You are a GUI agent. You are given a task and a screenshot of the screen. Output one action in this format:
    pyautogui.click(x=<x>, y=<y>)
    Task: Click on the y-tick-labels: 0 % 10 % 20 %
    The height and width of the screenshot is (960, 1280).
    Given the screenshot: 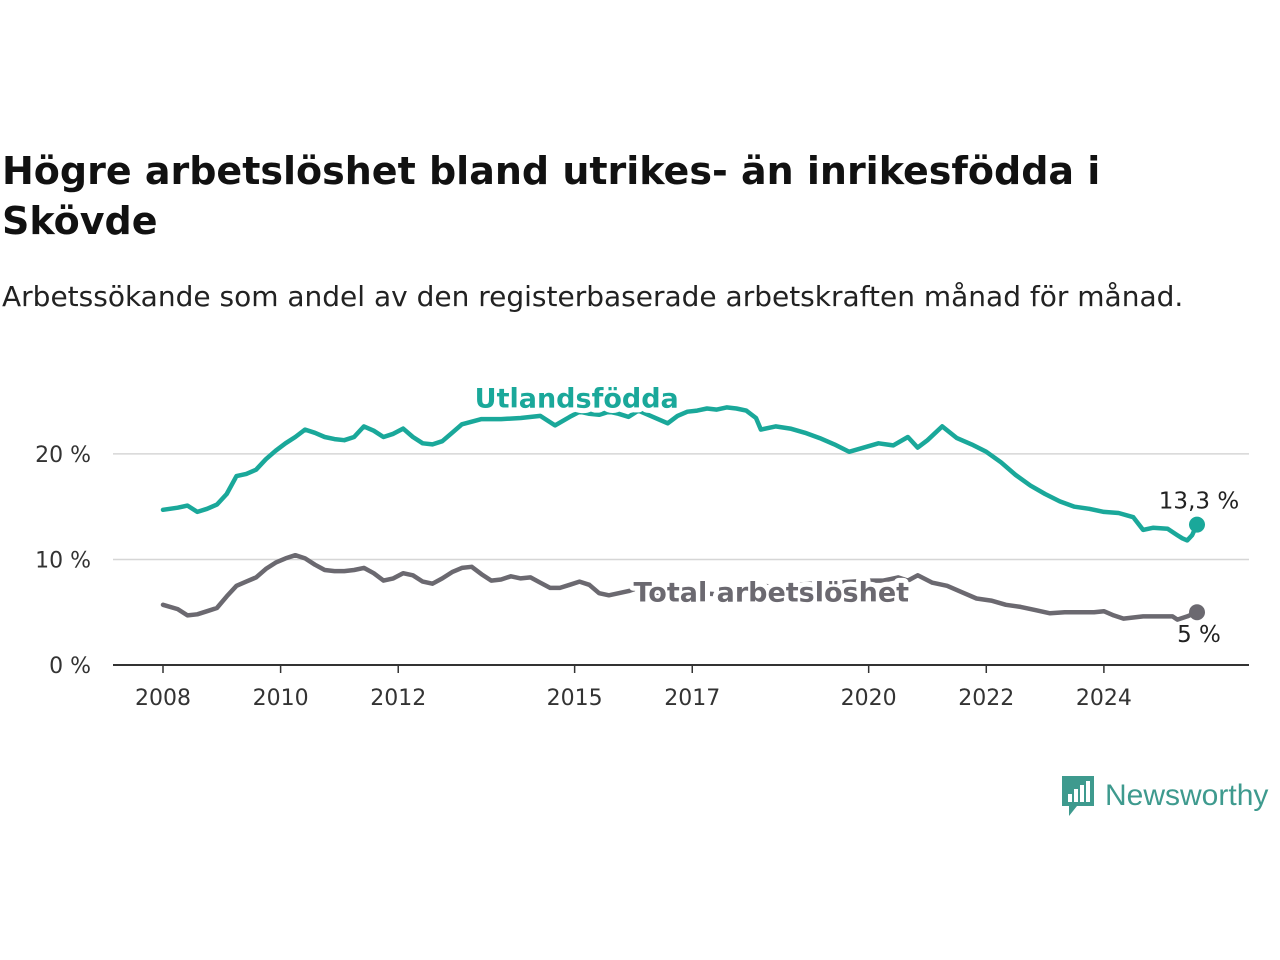 What is the action you would take?
    pyautogui.click(x=63, y=561)
    